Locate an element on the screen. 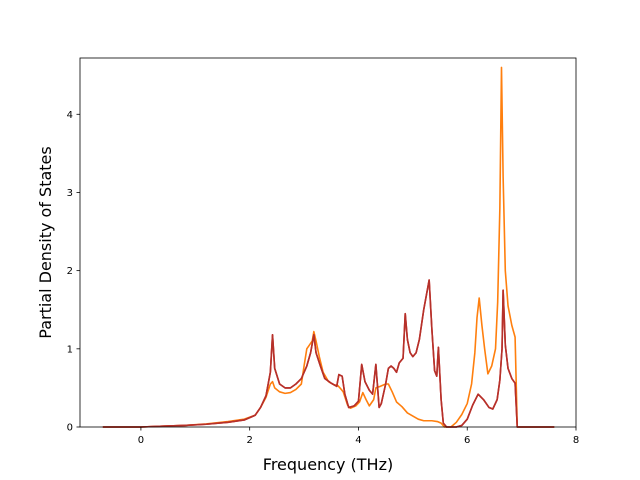 The width and height of the screenshot is (640, 480). y-tick-label: 3 is located at coordinates (70, 193).